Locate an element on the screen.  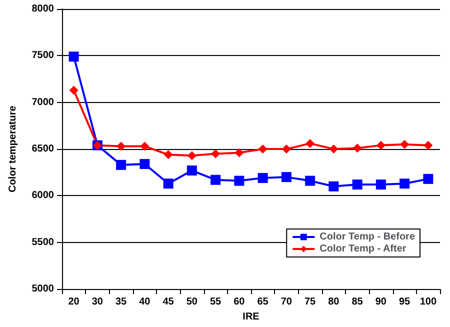
y-axis-title: Color temperature is located at coordinates (13, 148).